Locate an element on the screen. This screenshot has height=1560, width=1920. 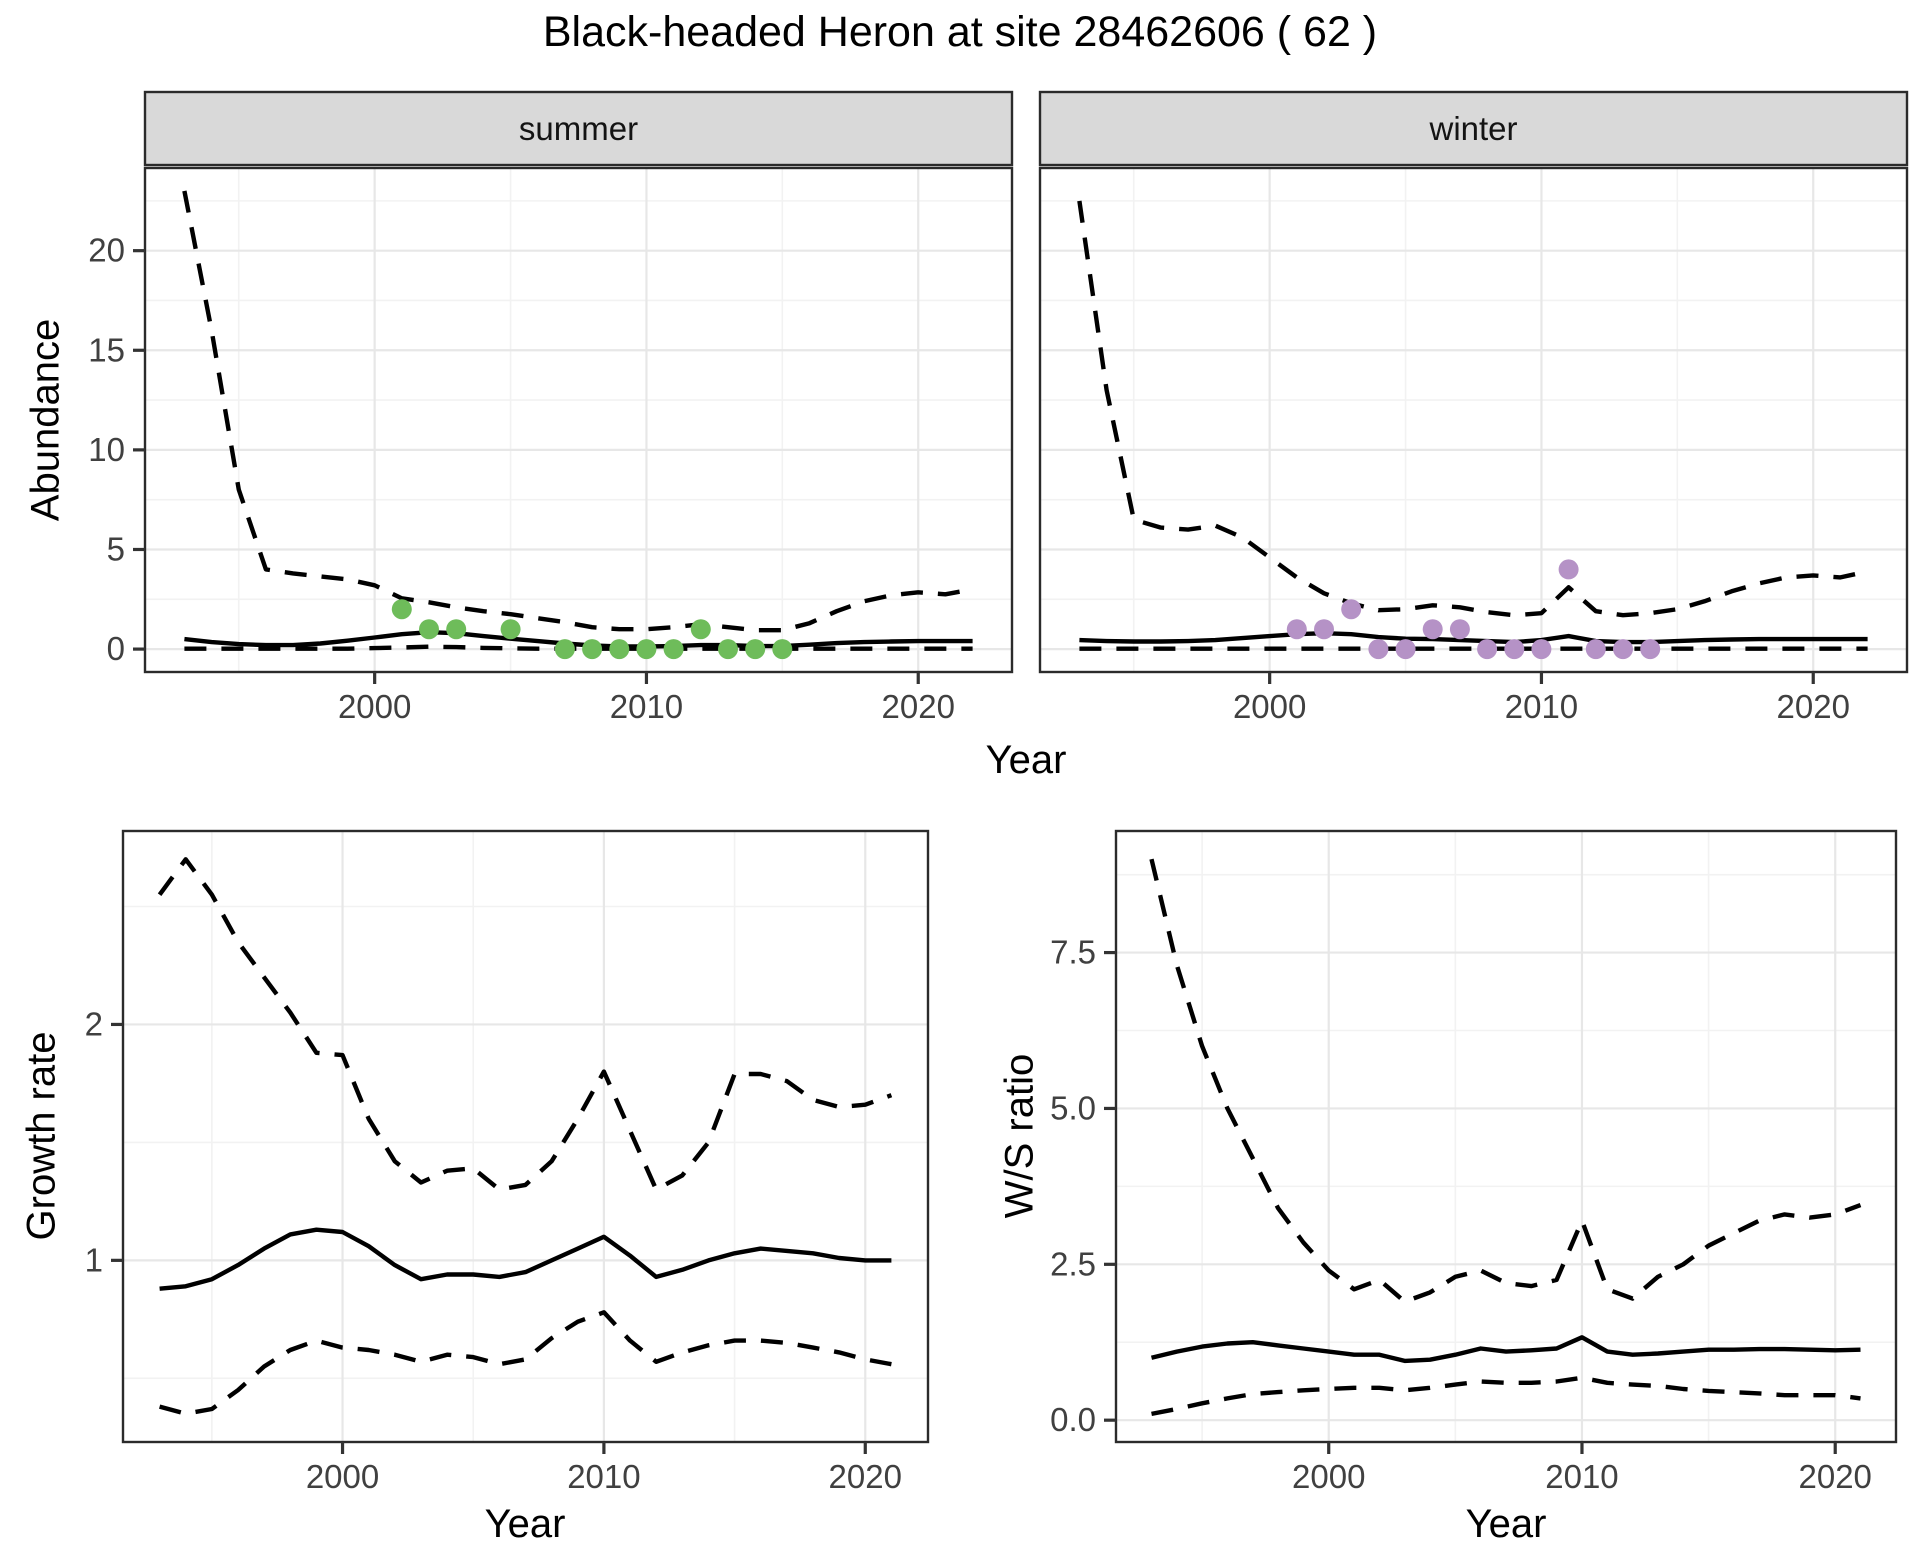
y-tick-label: 2.5 is located at coordinates (1073, 1263).